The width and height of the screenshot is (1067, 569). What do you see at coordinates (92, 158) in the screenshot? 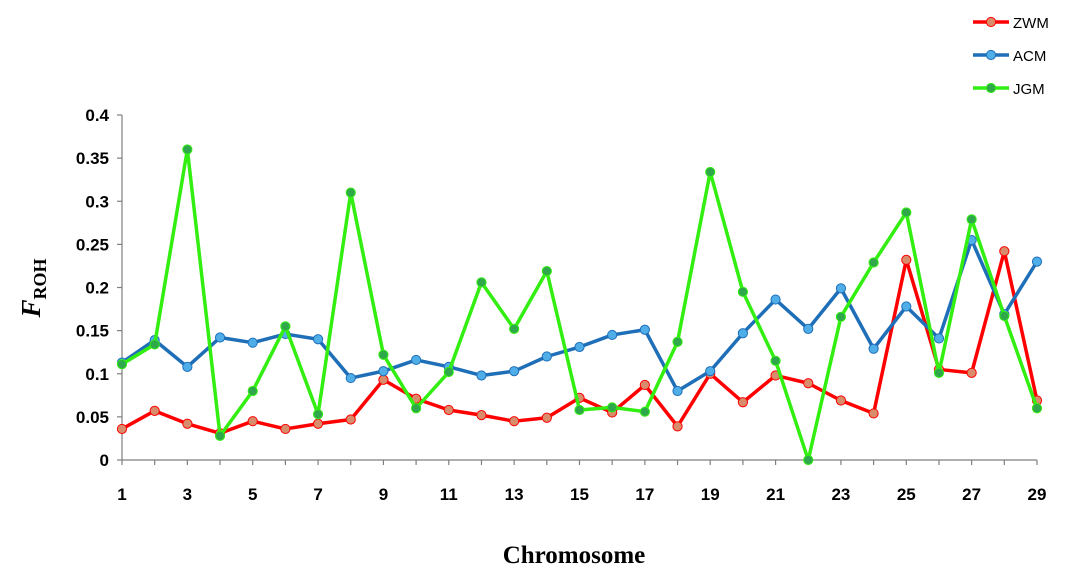
I see `y-tick-label: 0.35` at bounding box center [92, 158].